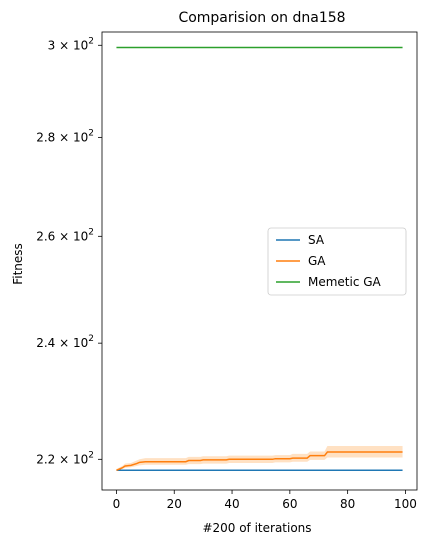 The width and height of the screenshot is (423, 545). Describe the element at coordinates (231, 504) in the screenshot. I see `x-tick-label-2: 40` at that location.